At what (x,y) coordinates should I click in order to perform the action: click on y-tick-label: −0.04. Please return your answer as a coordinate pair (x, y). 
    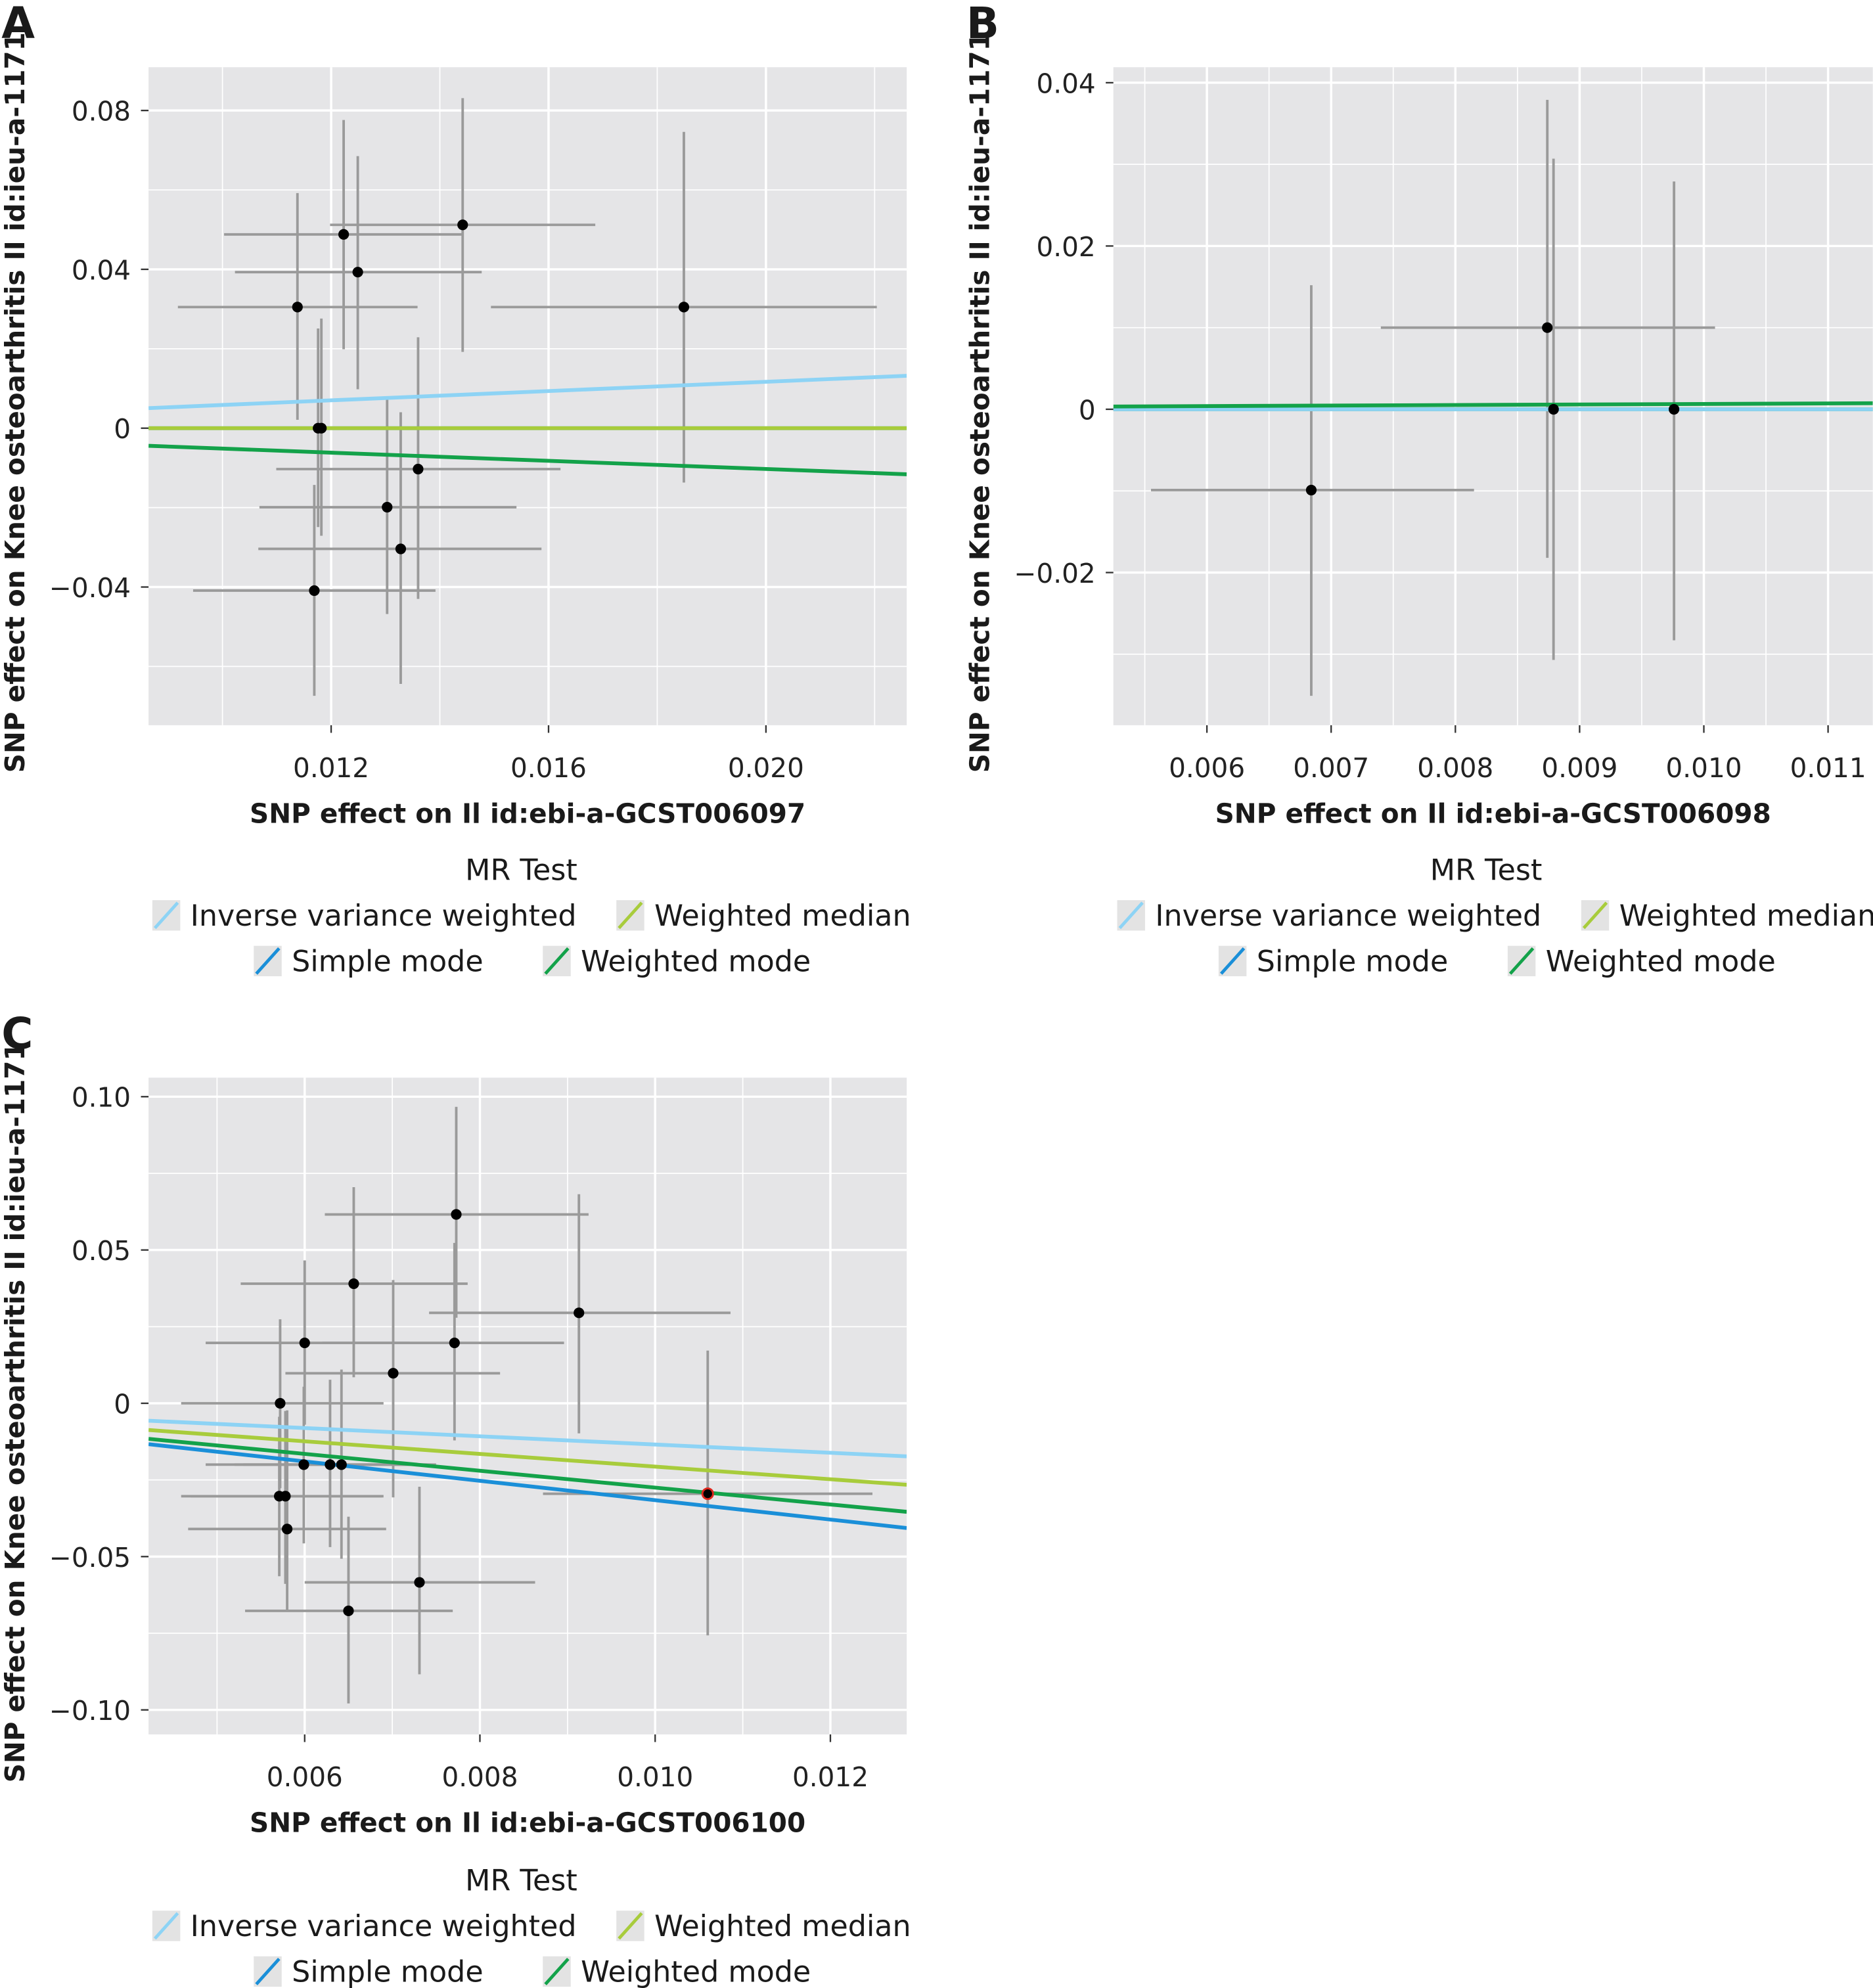
    Looking at the image, I should click on (90, 588).